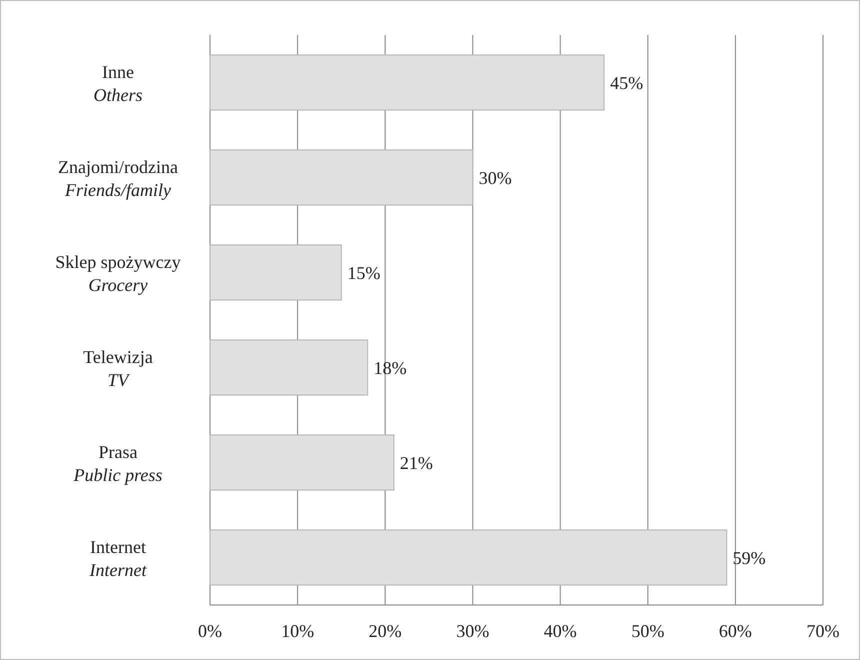 This screenshot has height=660, width=860. What do you see at coordinates (749, 558) in the screenshot?
I see `data-label: 59%` at bounding box center [749, 558].